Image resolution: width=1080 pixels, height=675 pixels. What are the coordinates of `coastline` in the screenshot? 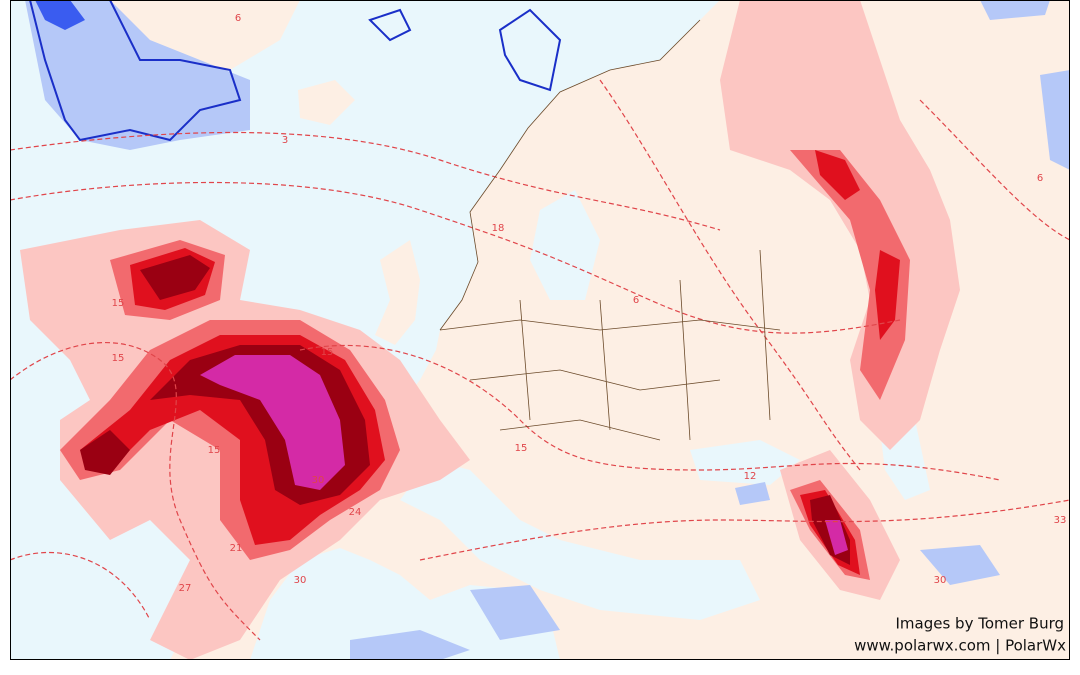 It's located at (570, 175).